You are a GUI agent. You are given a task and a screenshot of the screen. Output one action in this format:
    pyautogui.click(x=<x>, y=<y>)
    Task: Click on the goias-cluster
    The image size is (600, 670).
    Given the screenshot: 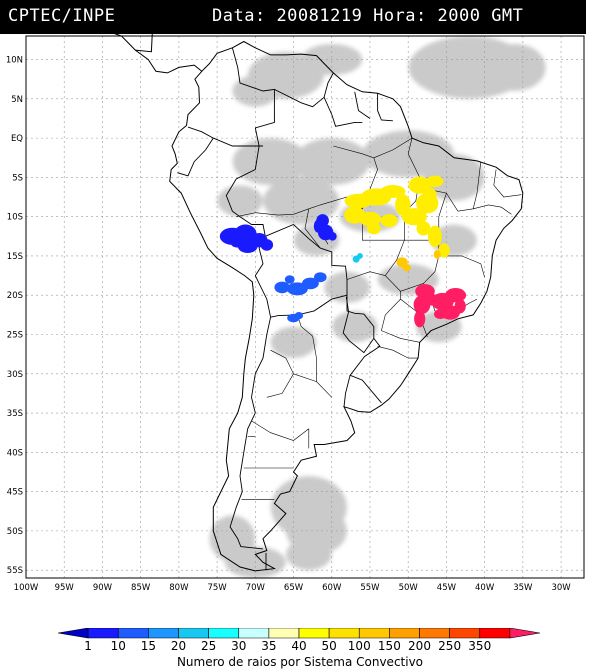 What is the action you would take?
    pyautogui.click(x=418, y=261)
    